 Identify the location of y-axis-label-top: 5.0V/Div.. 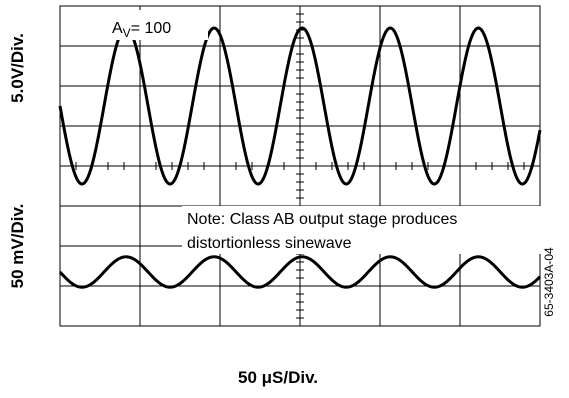
(17, 68).